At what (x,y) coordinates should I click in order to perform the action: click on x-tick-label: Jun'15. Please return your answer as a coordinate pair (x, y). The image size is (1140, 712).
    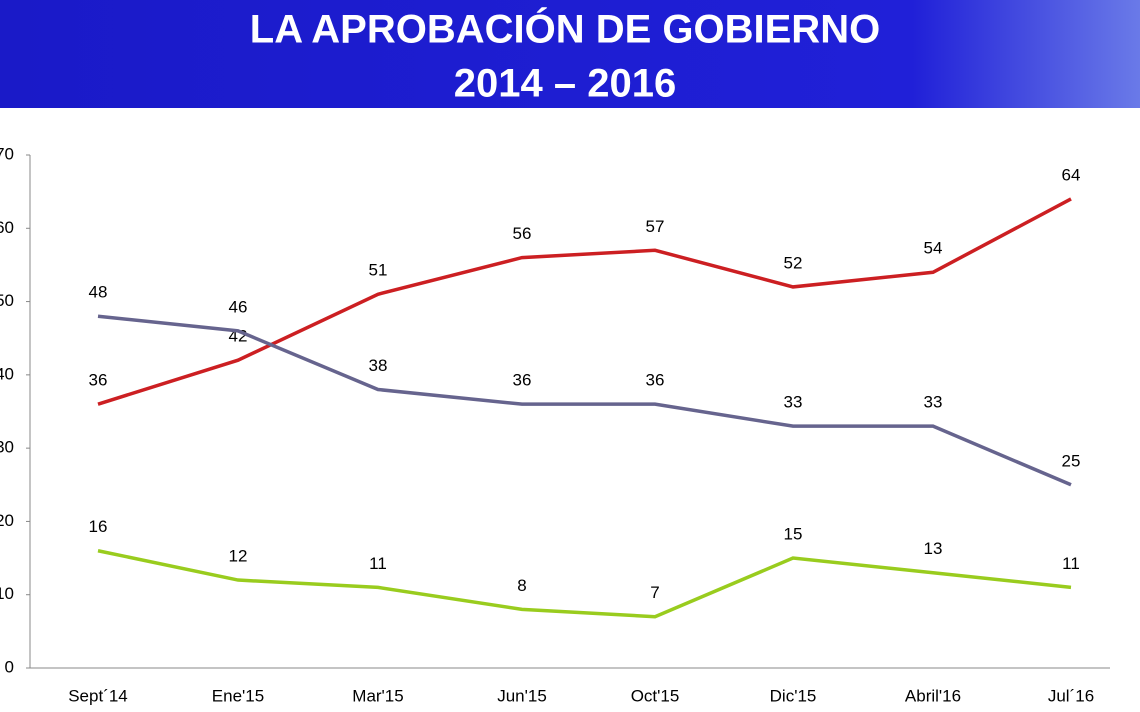
    Looking at the image, I should click on (522, 695).